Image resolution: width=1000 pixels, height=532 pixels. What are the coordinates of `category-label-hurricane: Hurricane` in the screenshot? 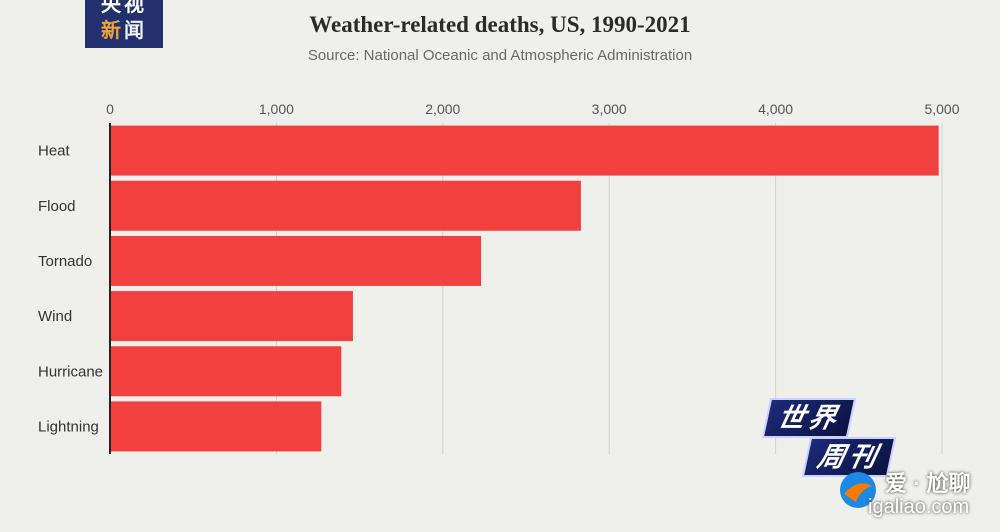 It's located at (70, 371).